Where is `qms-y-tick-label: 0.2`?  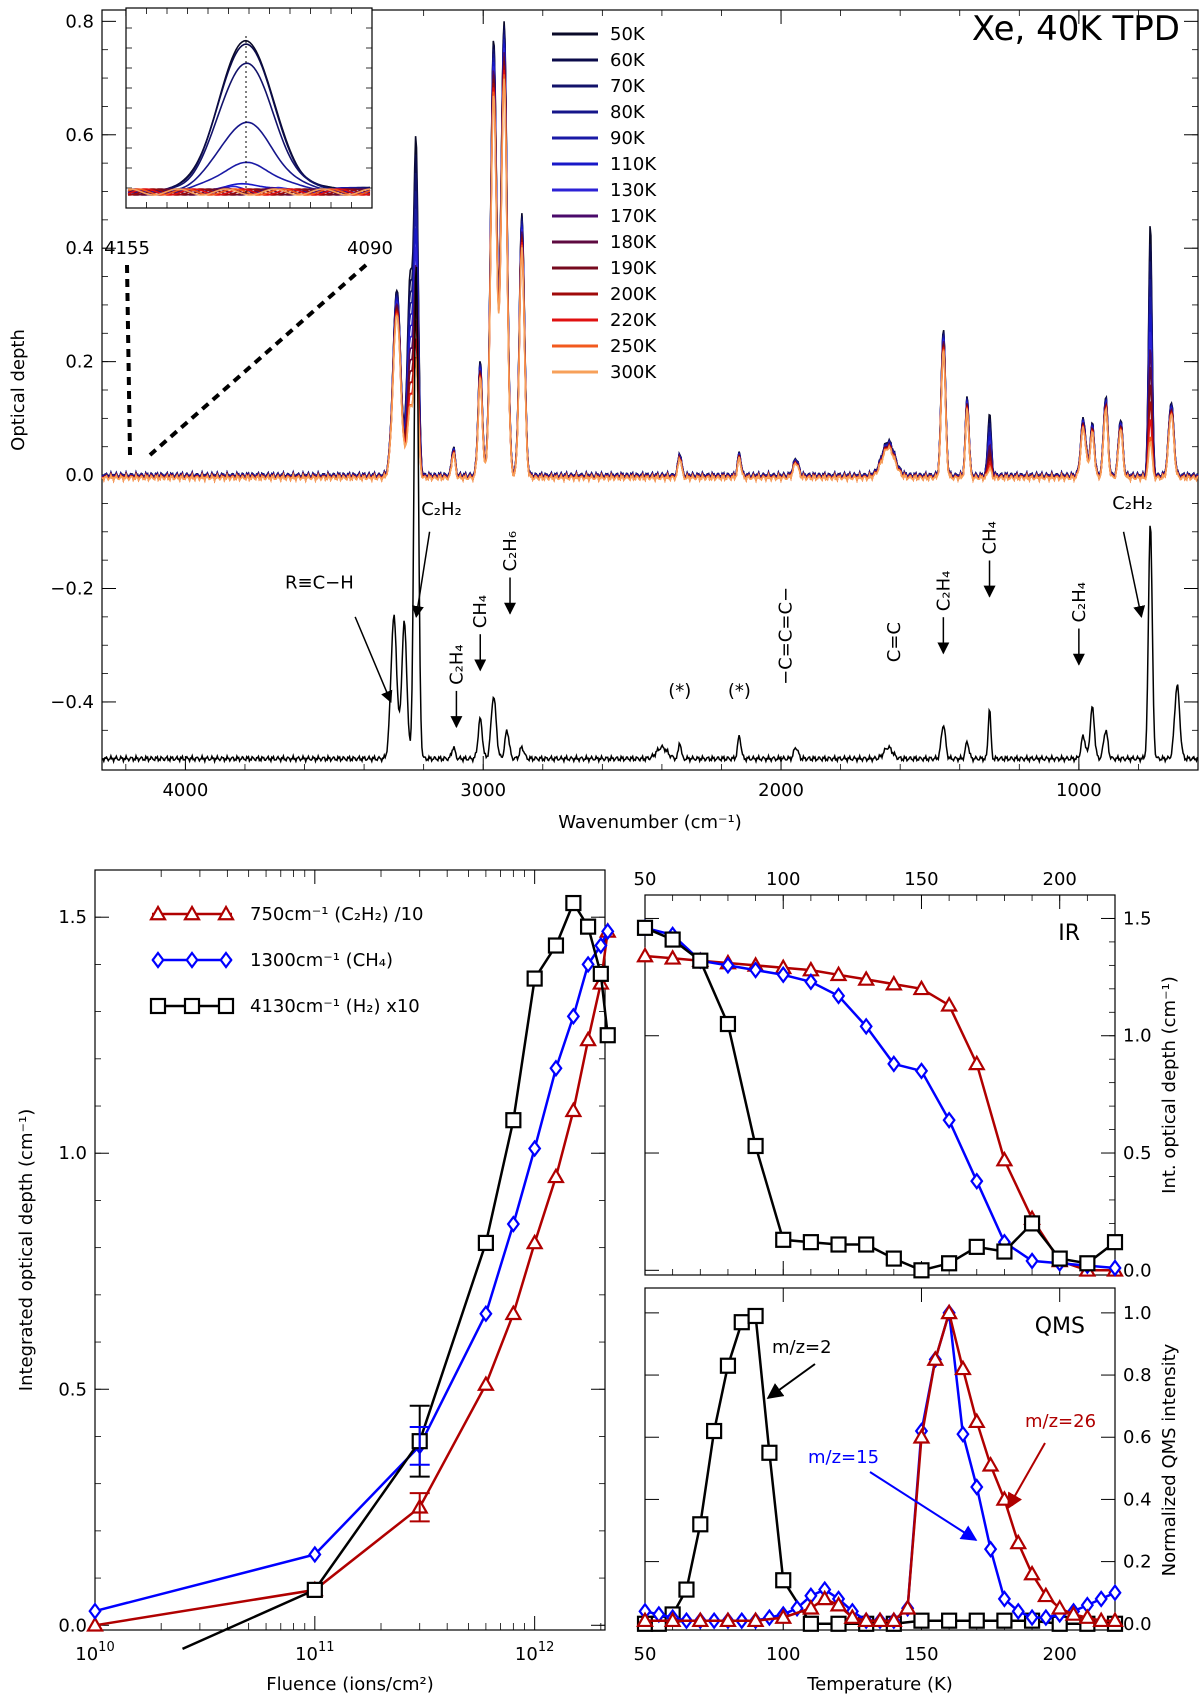
qms-y-tick-label: 0.2 is located at coordinates (1137, 1562).